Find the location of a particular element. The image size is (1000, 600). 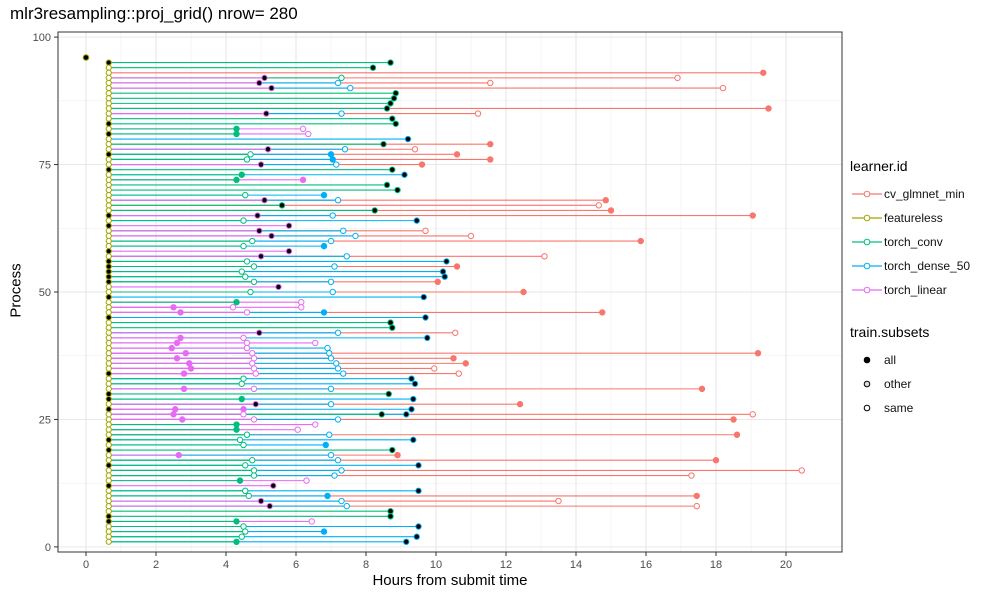

chart-title: mlr3resampling::proj_grid() nrow= 280 is located at coordinates (154, 13).